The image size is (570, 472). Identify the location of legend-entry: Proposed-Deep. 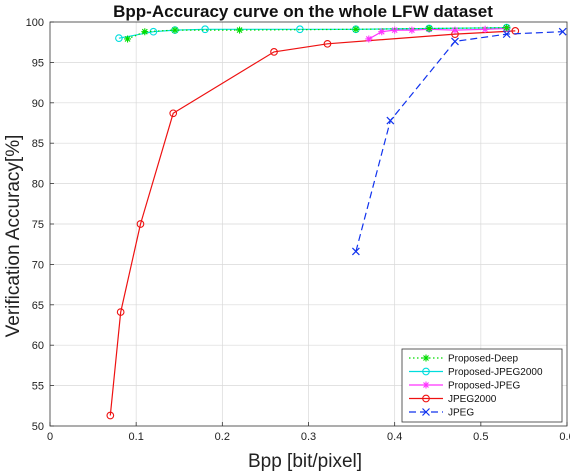
(463, 359).